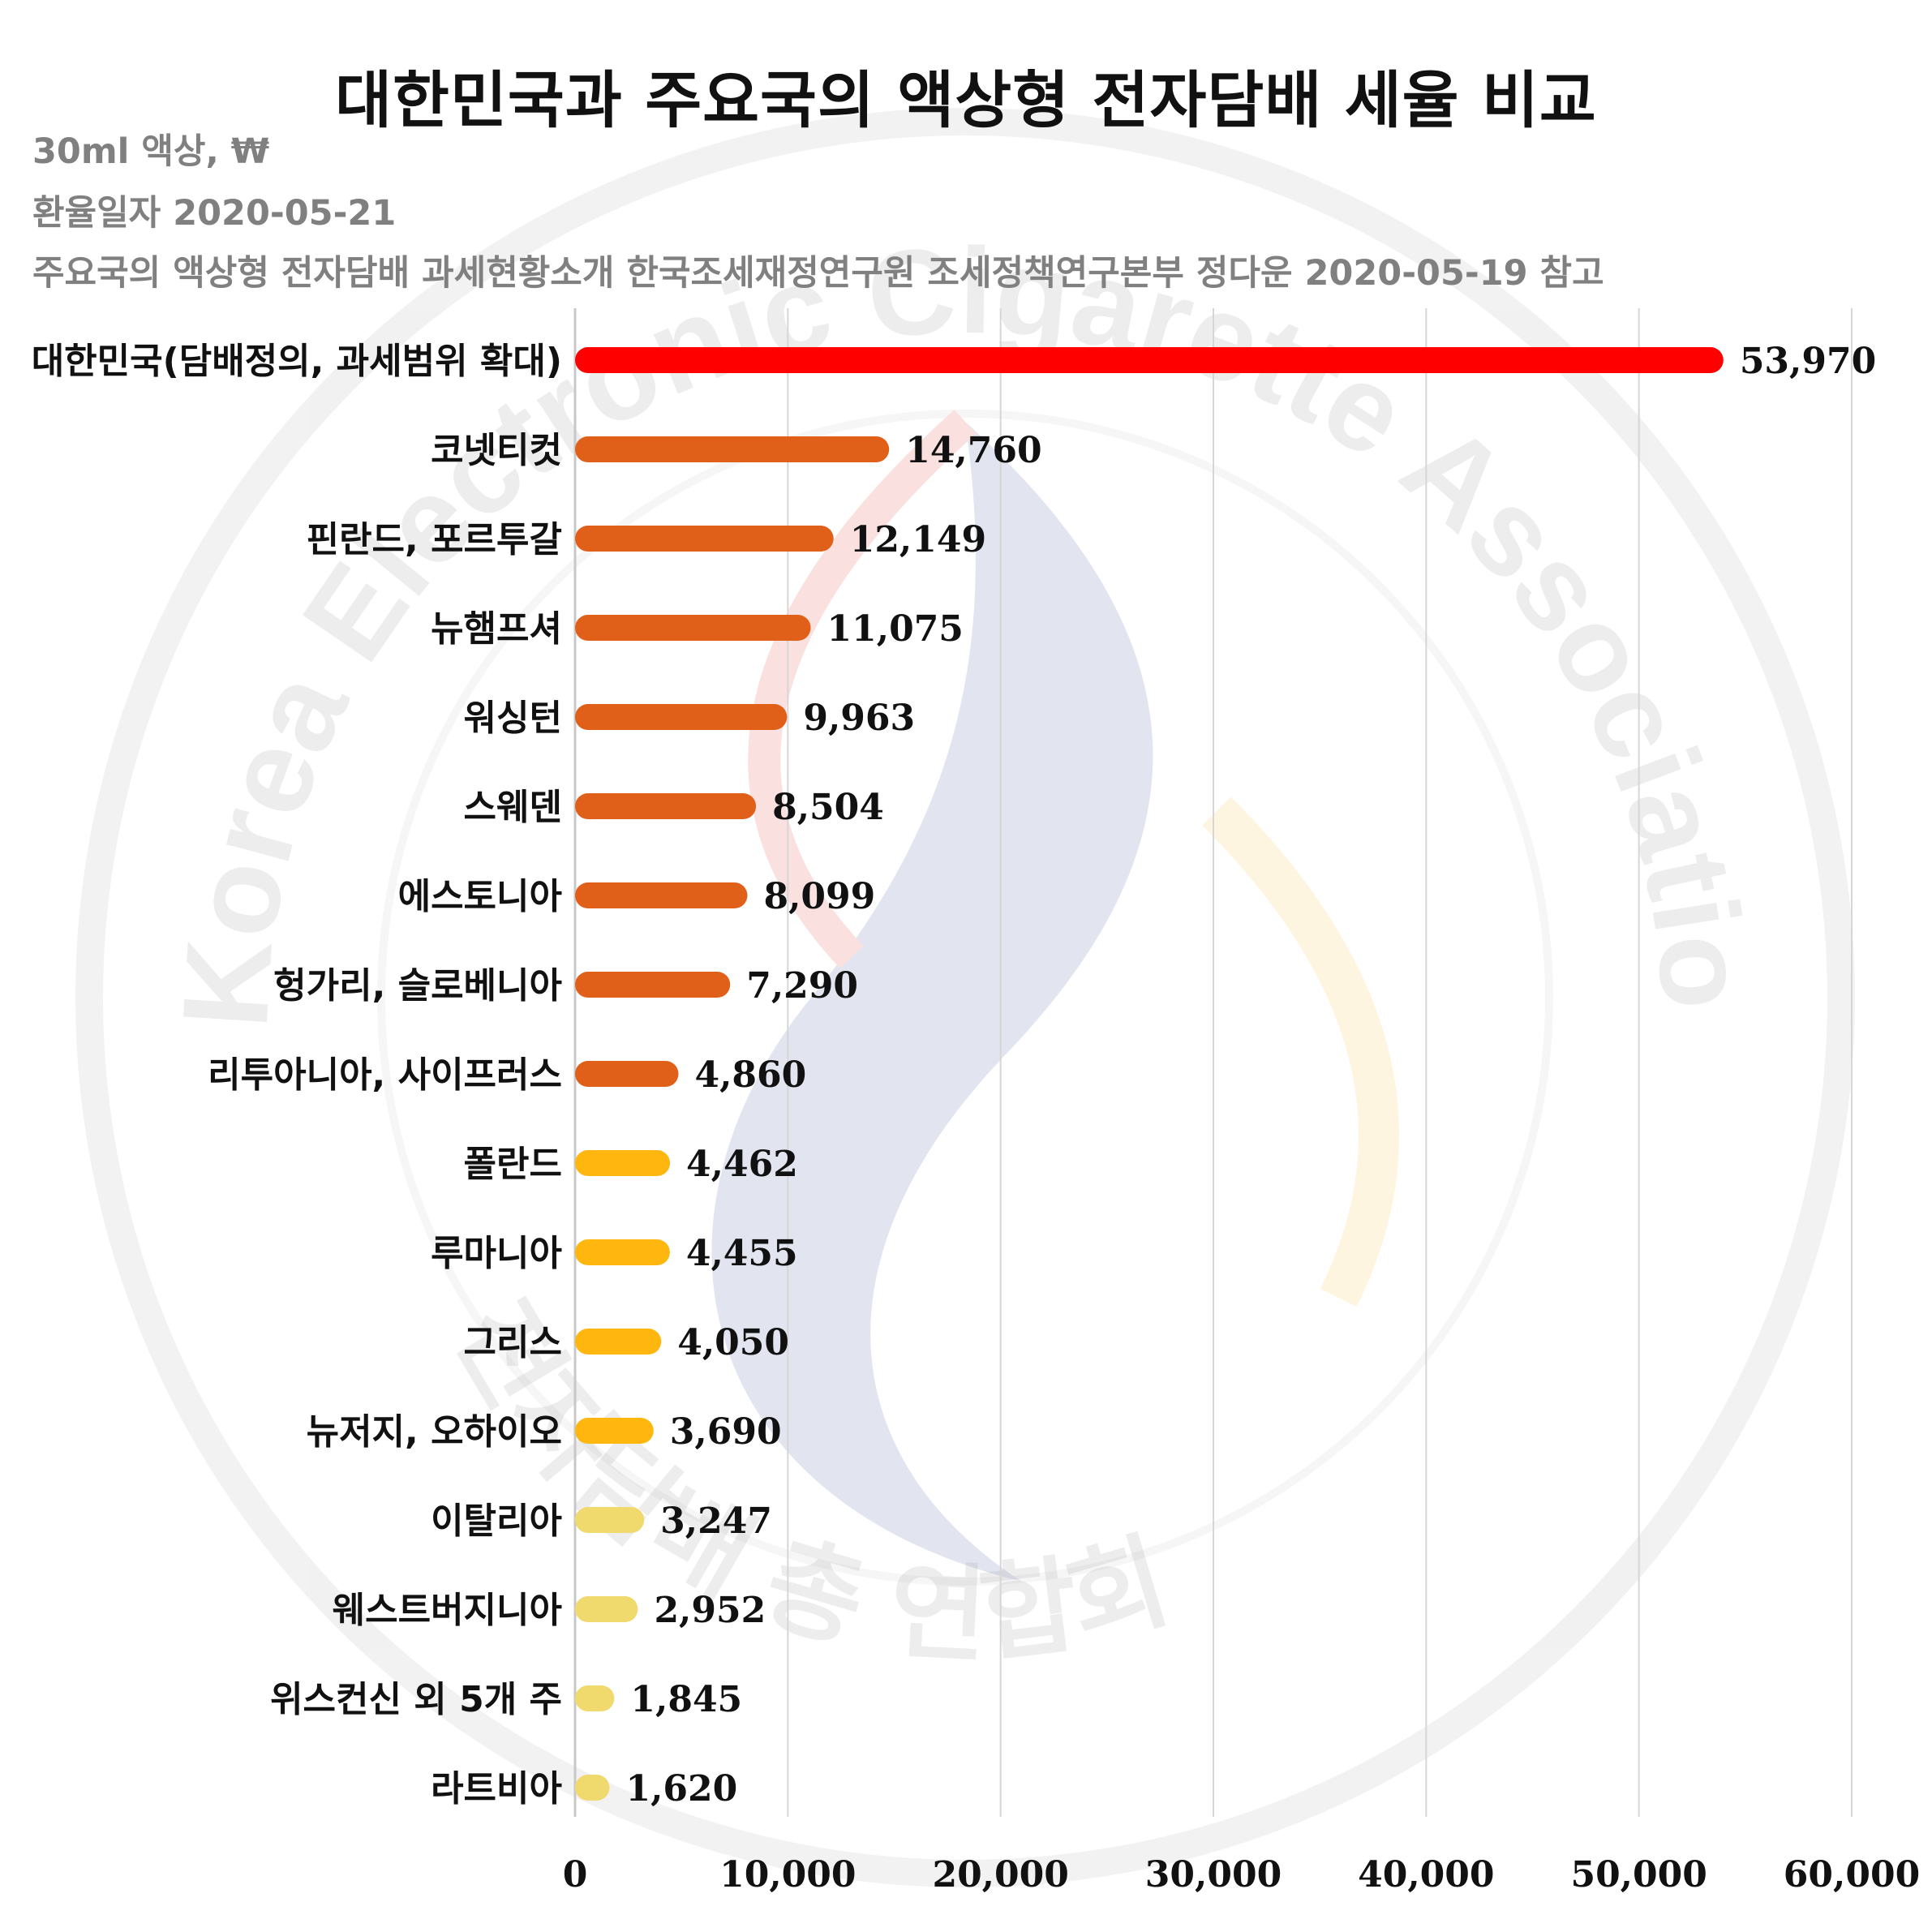 The width and height of the screenshot is (1932, 1932). I want to click on x-tick-label: 20,000, so click(1000, 1875).